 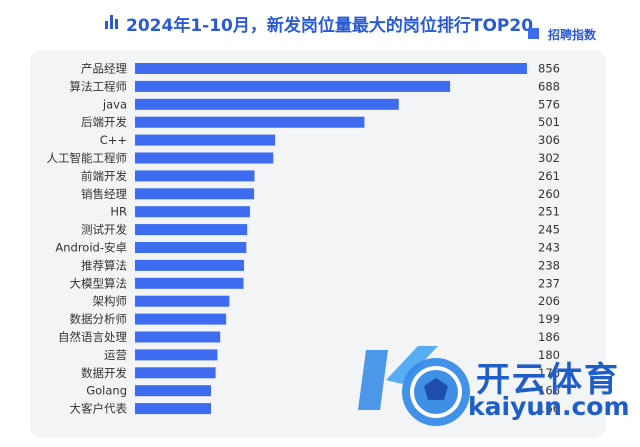 What do you see at coordinates (549, 248) in the screenshot?
I see `value-label: 243` at bounding box center [549, 248].